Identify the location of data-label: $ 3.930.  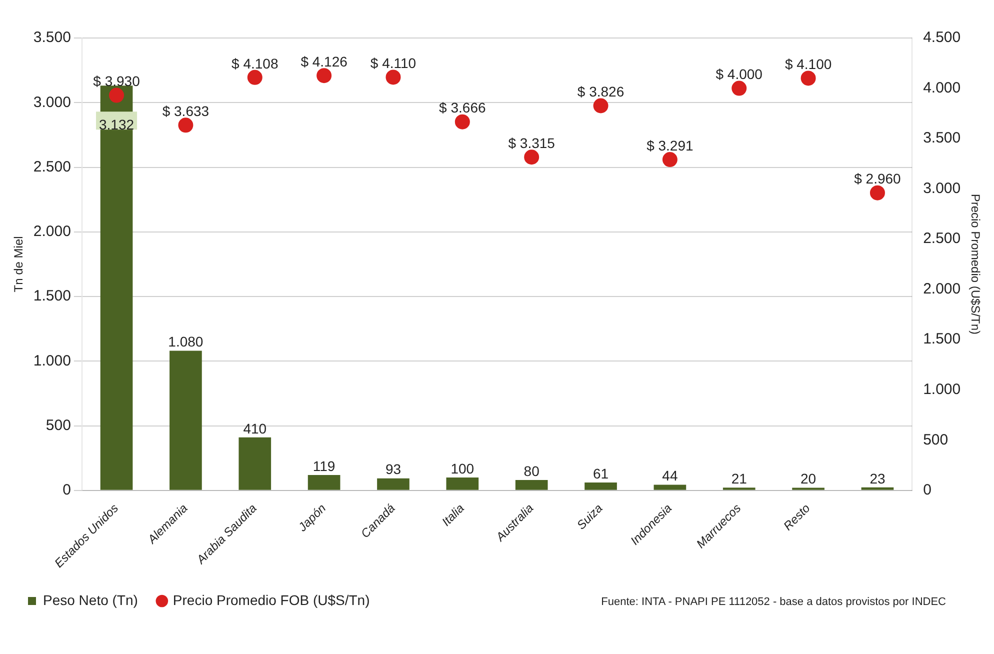
(116, 81).